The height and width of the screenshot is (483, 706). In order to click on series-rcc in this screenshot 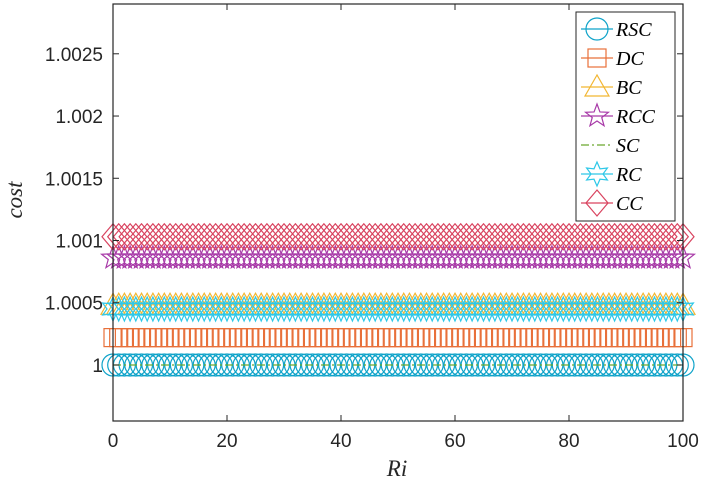, I will do `click(398, 257)`.